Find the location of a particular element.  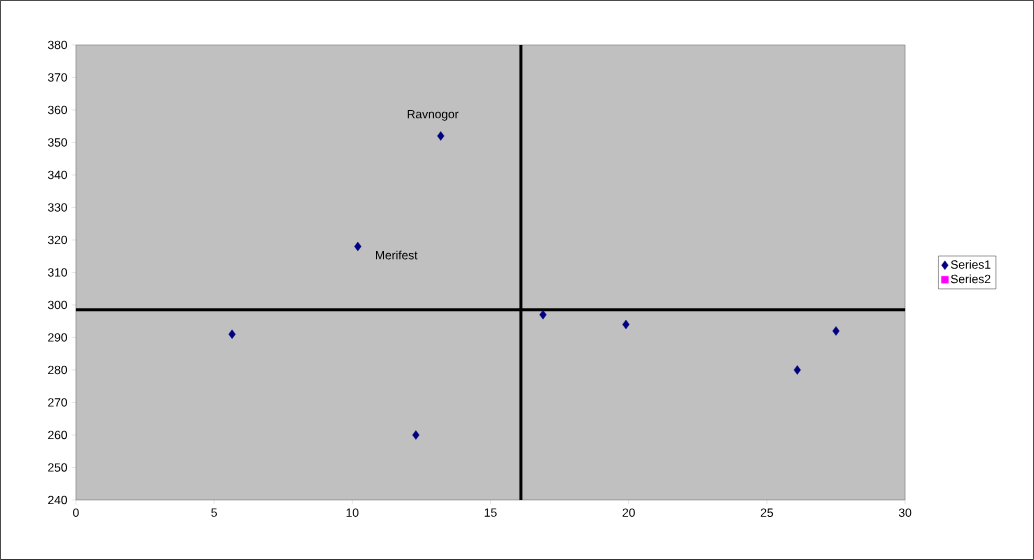

y-tick-label: 250 is located at coordinates (58, 467).